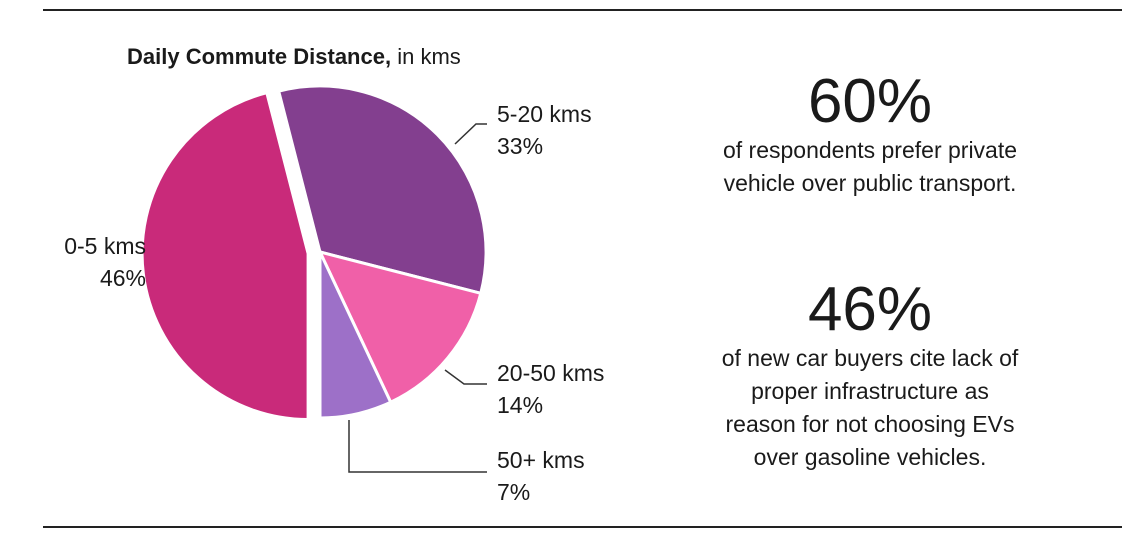 This screenshot has width=1133, height=541. What do you see at coordinates (259, 56) in the screenshot?
I see `chart-title-main: Daily Commute Distance,` at bounding box center [259, 56].